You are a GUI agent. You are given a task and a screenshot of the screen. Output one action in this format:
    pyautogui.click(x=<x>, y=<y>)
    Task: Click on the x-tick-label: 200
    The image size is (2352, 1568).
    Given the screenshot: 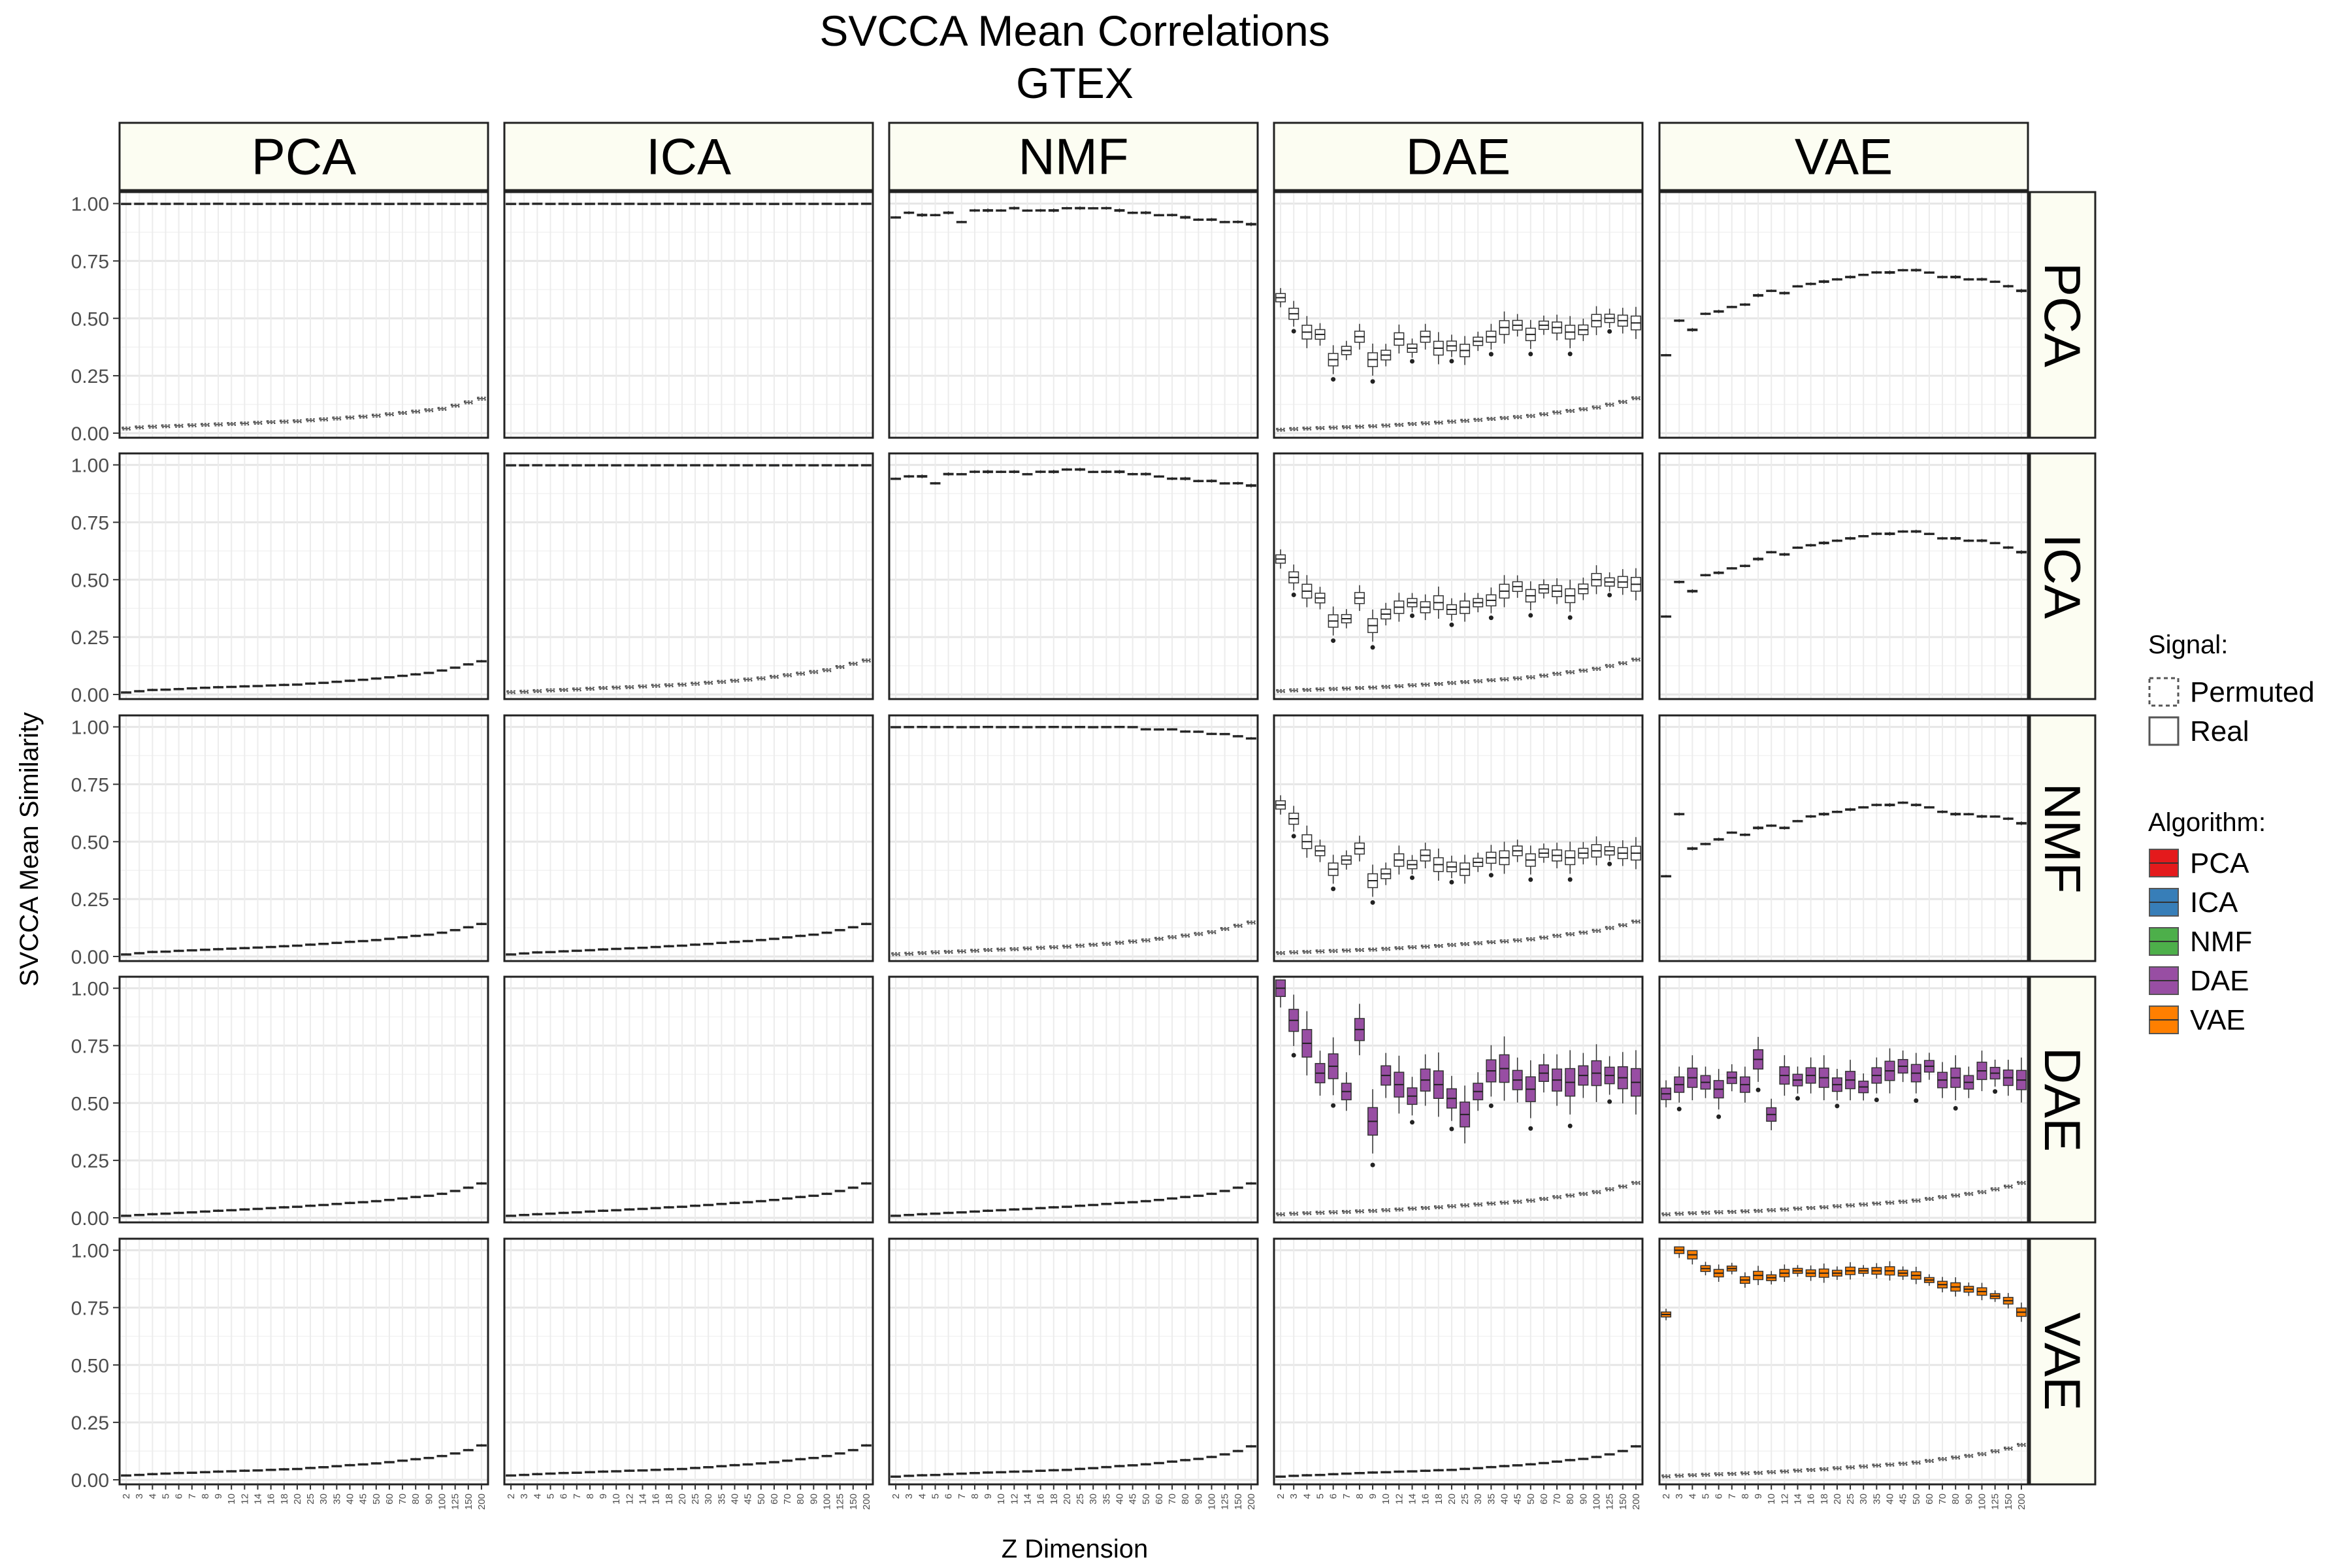 What is the action you would take?
    pyautogui.click(x=481, y=1502)
    